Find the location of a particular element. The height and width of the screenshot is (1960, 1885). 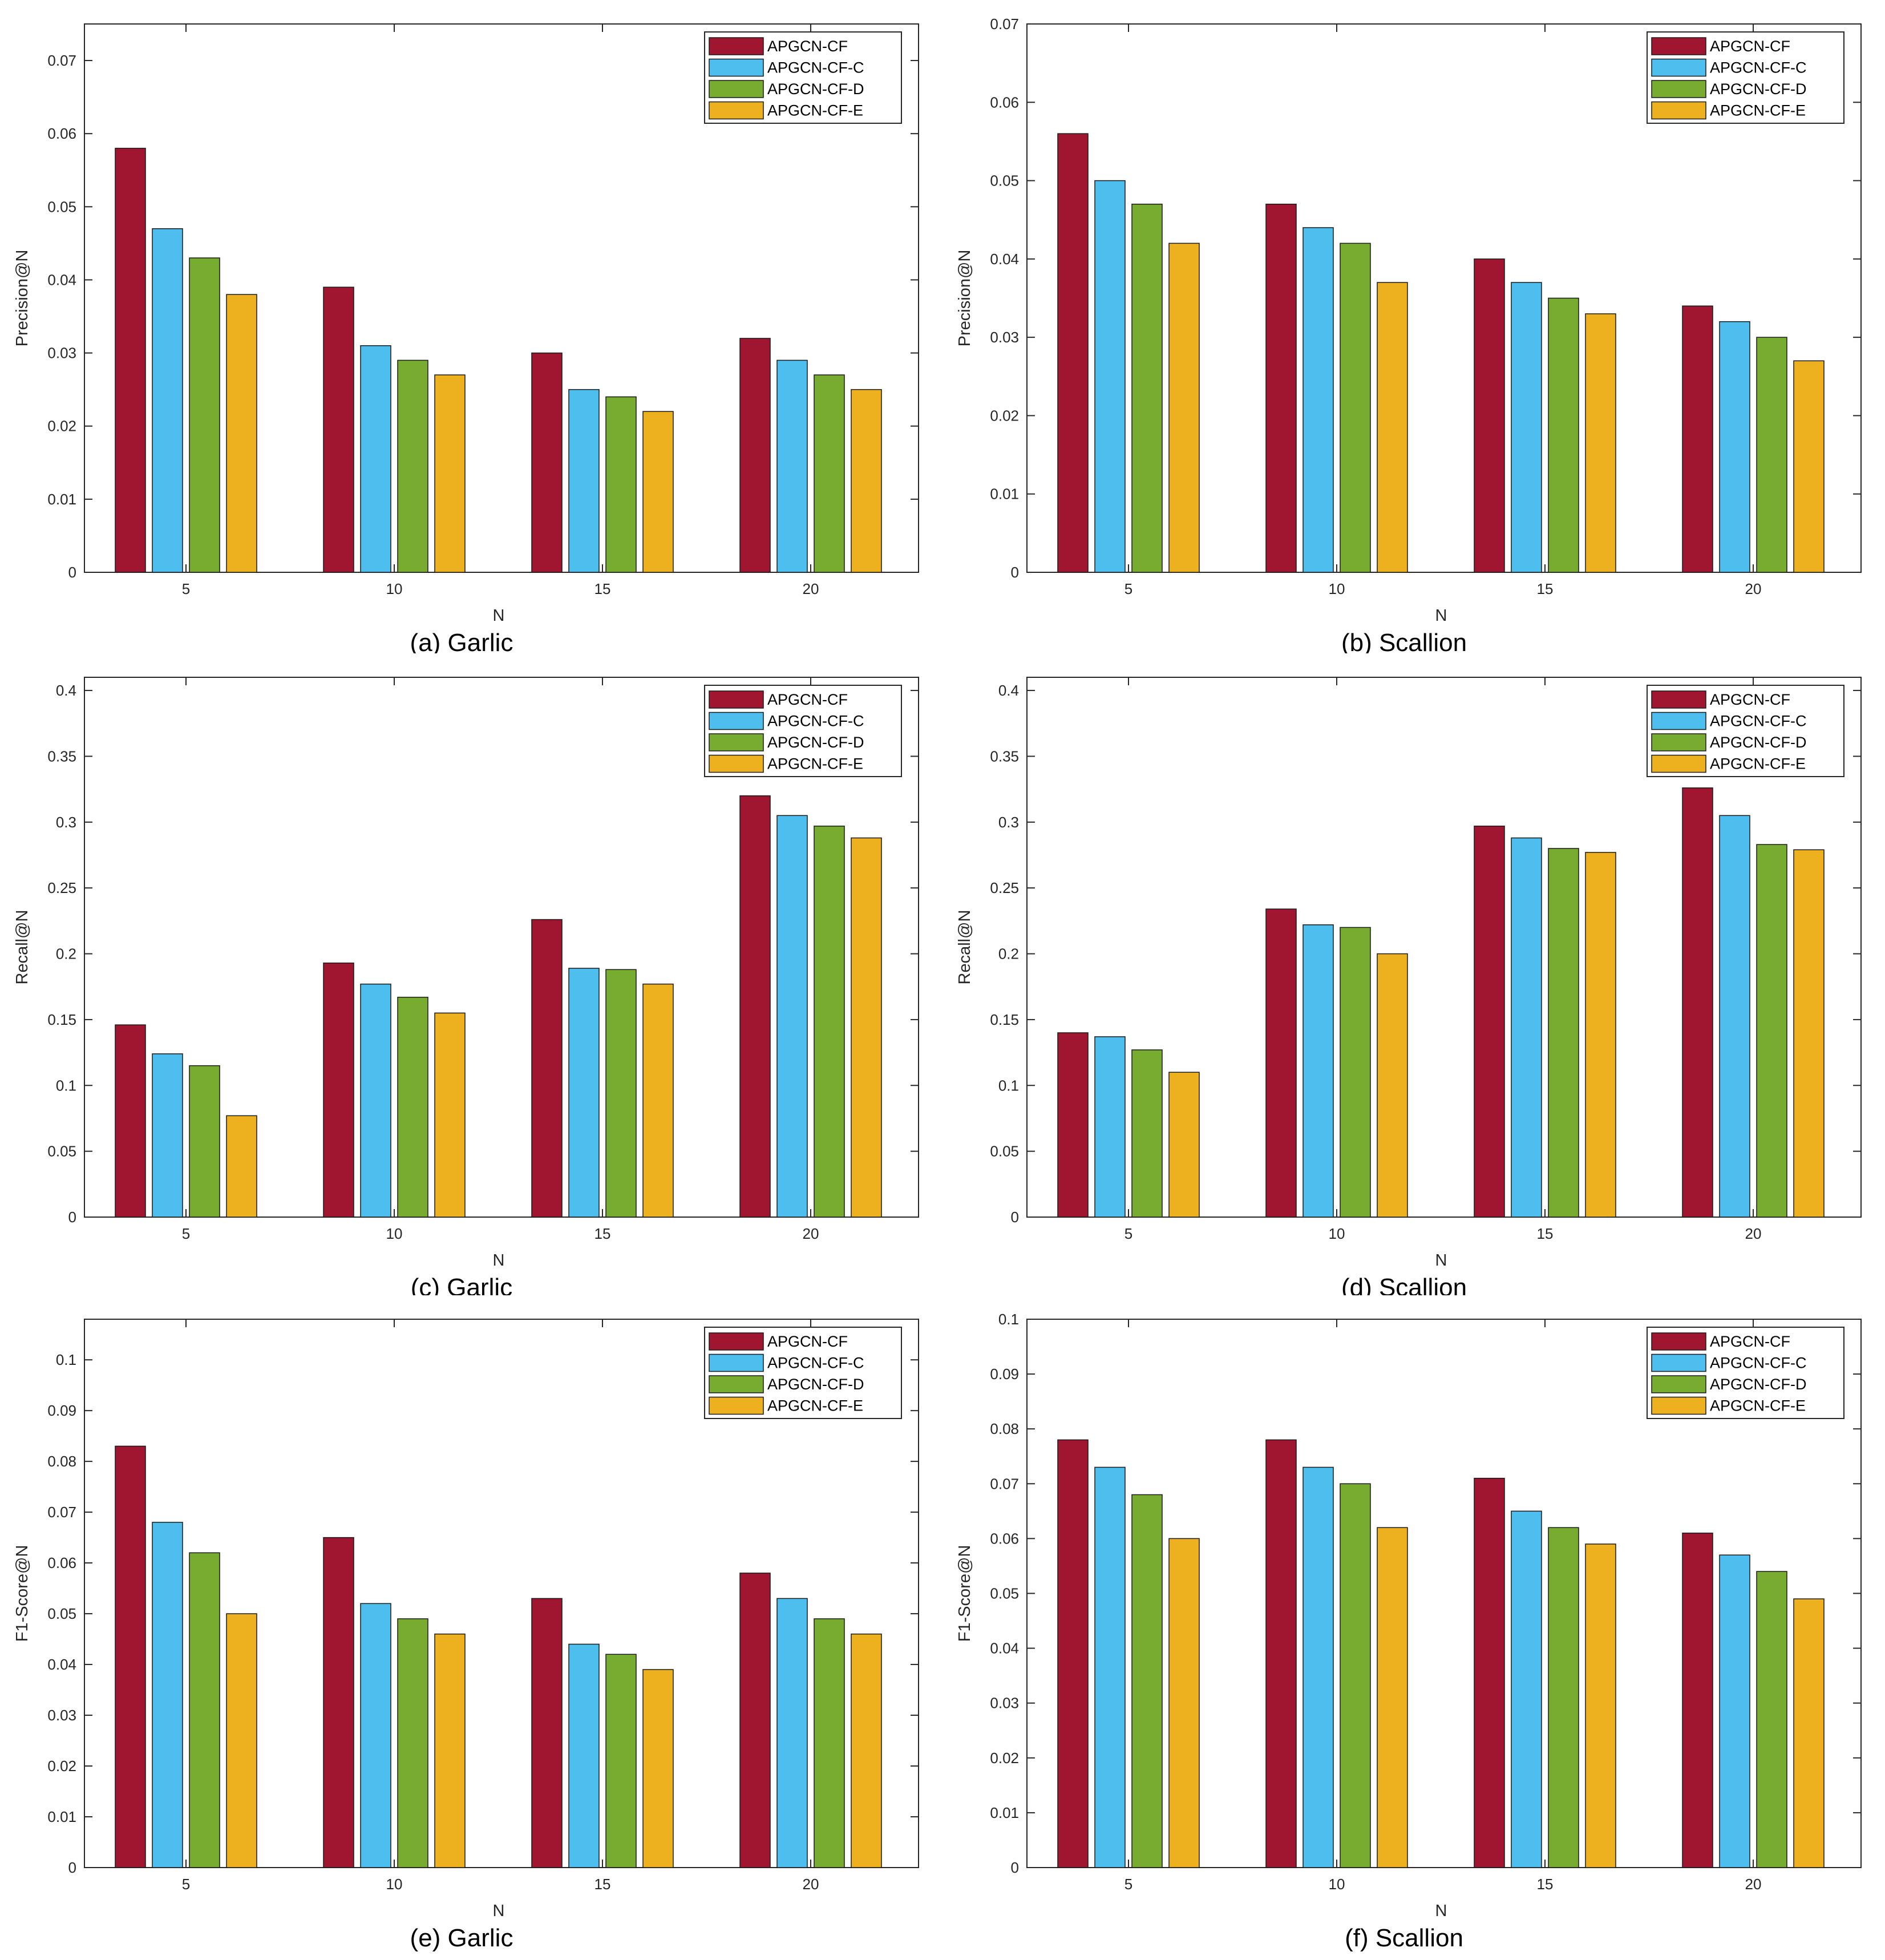

legend-label: APGCN-CF-D is located at coordinates (1758, 89).